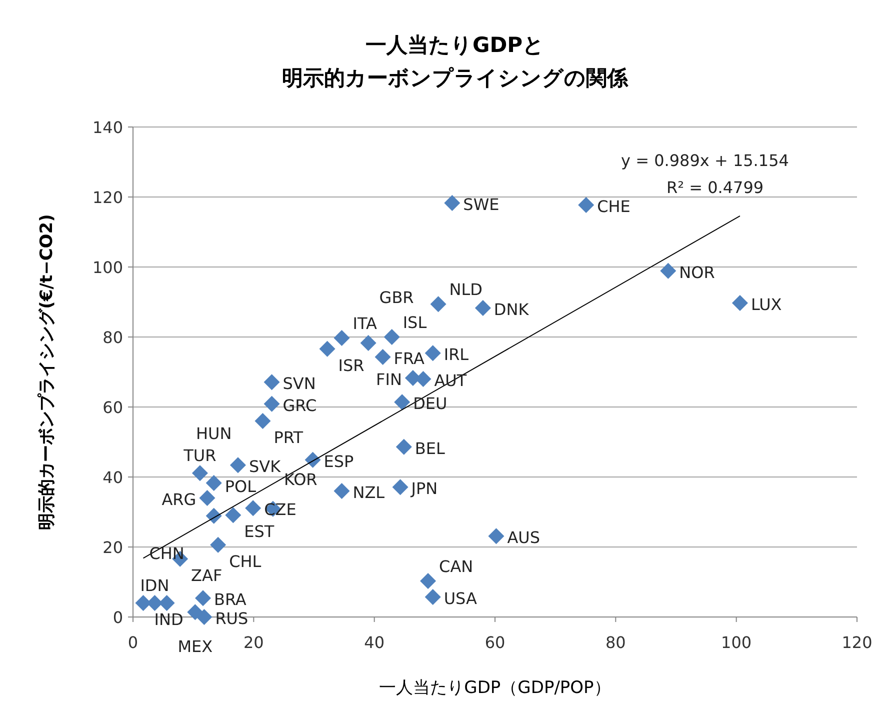 Image resolution: width=875 pixels, height=718 pixels. I want to click on annotation: PRT, so click(289, 437).